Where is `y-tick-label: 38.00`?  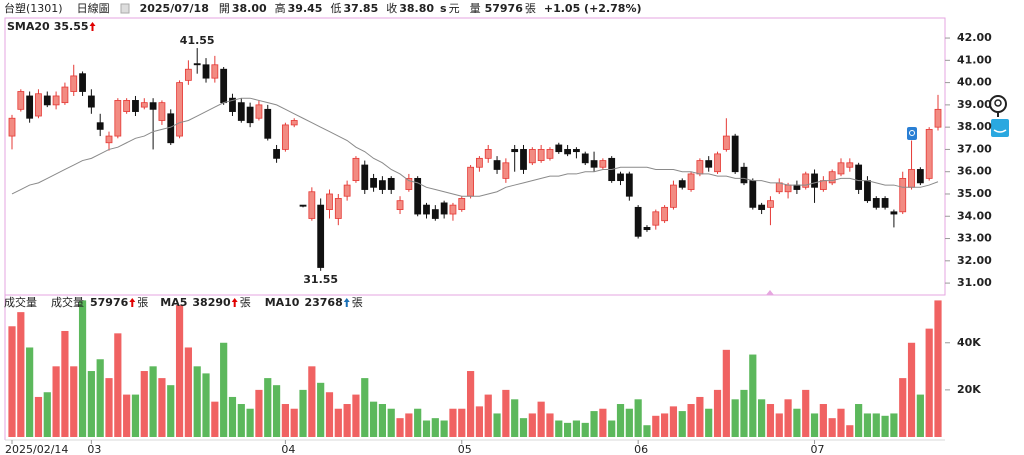 y-tick-label: 38.00 is located at coordinates (974, 126).